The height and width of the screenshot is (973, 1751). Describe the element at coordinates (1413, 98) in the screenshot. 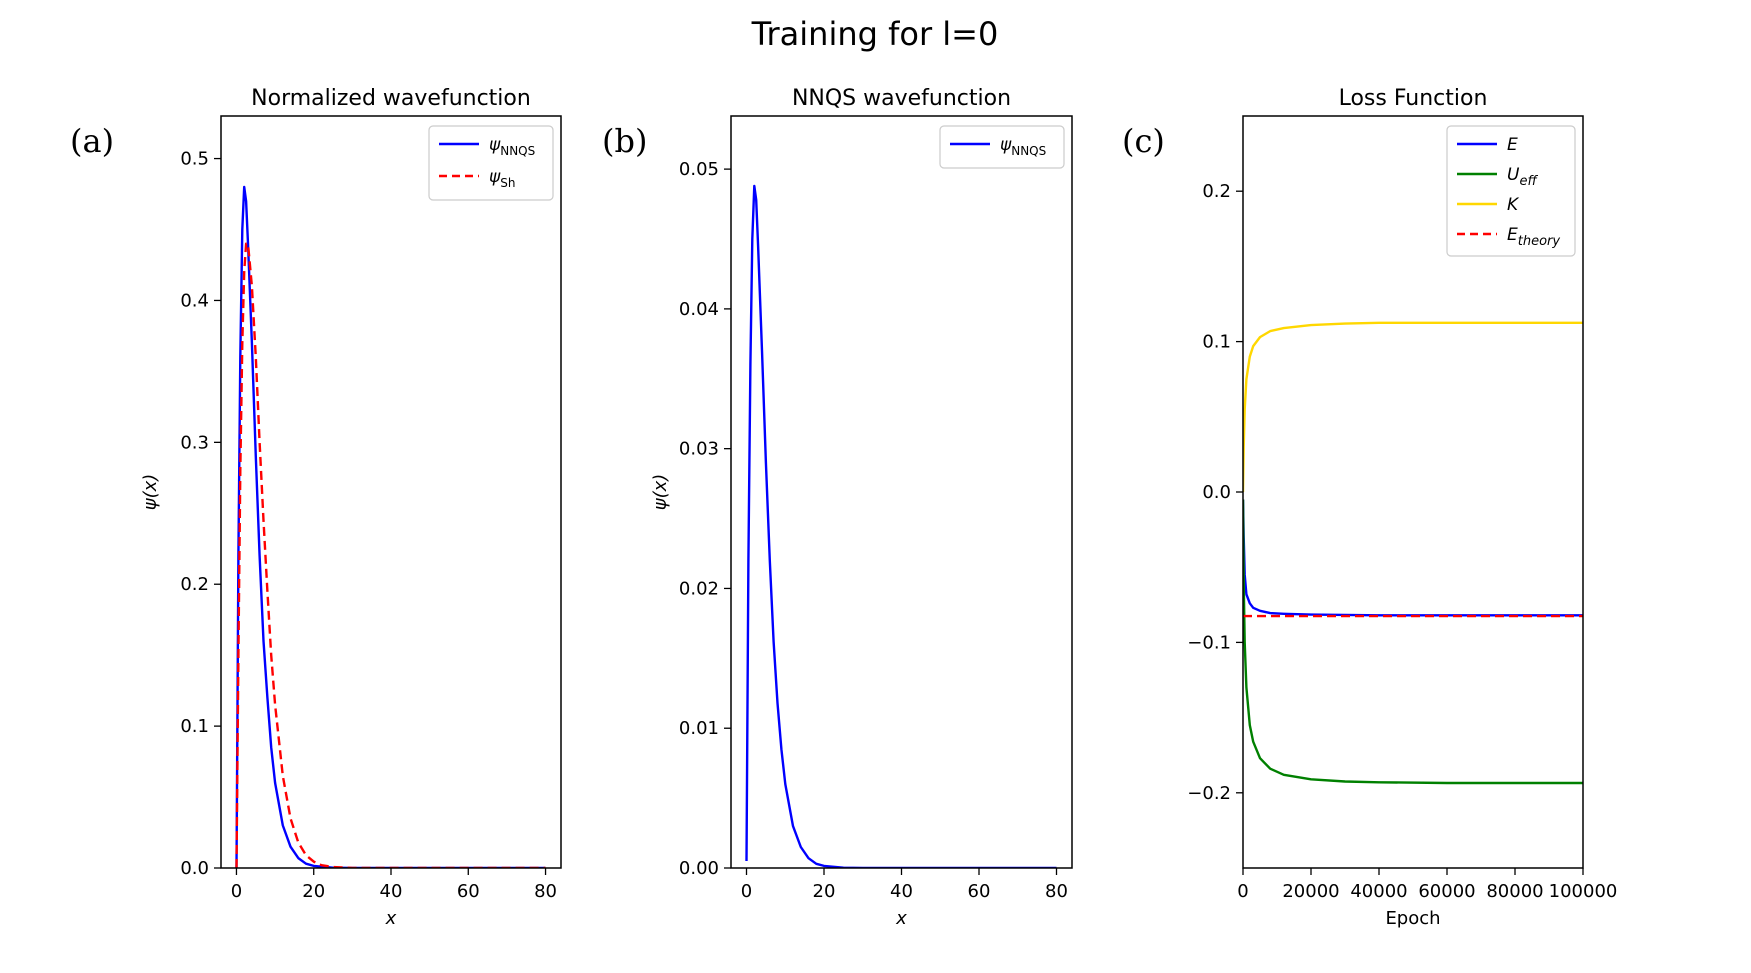

I see `panel-title: Loss Function` at that location.